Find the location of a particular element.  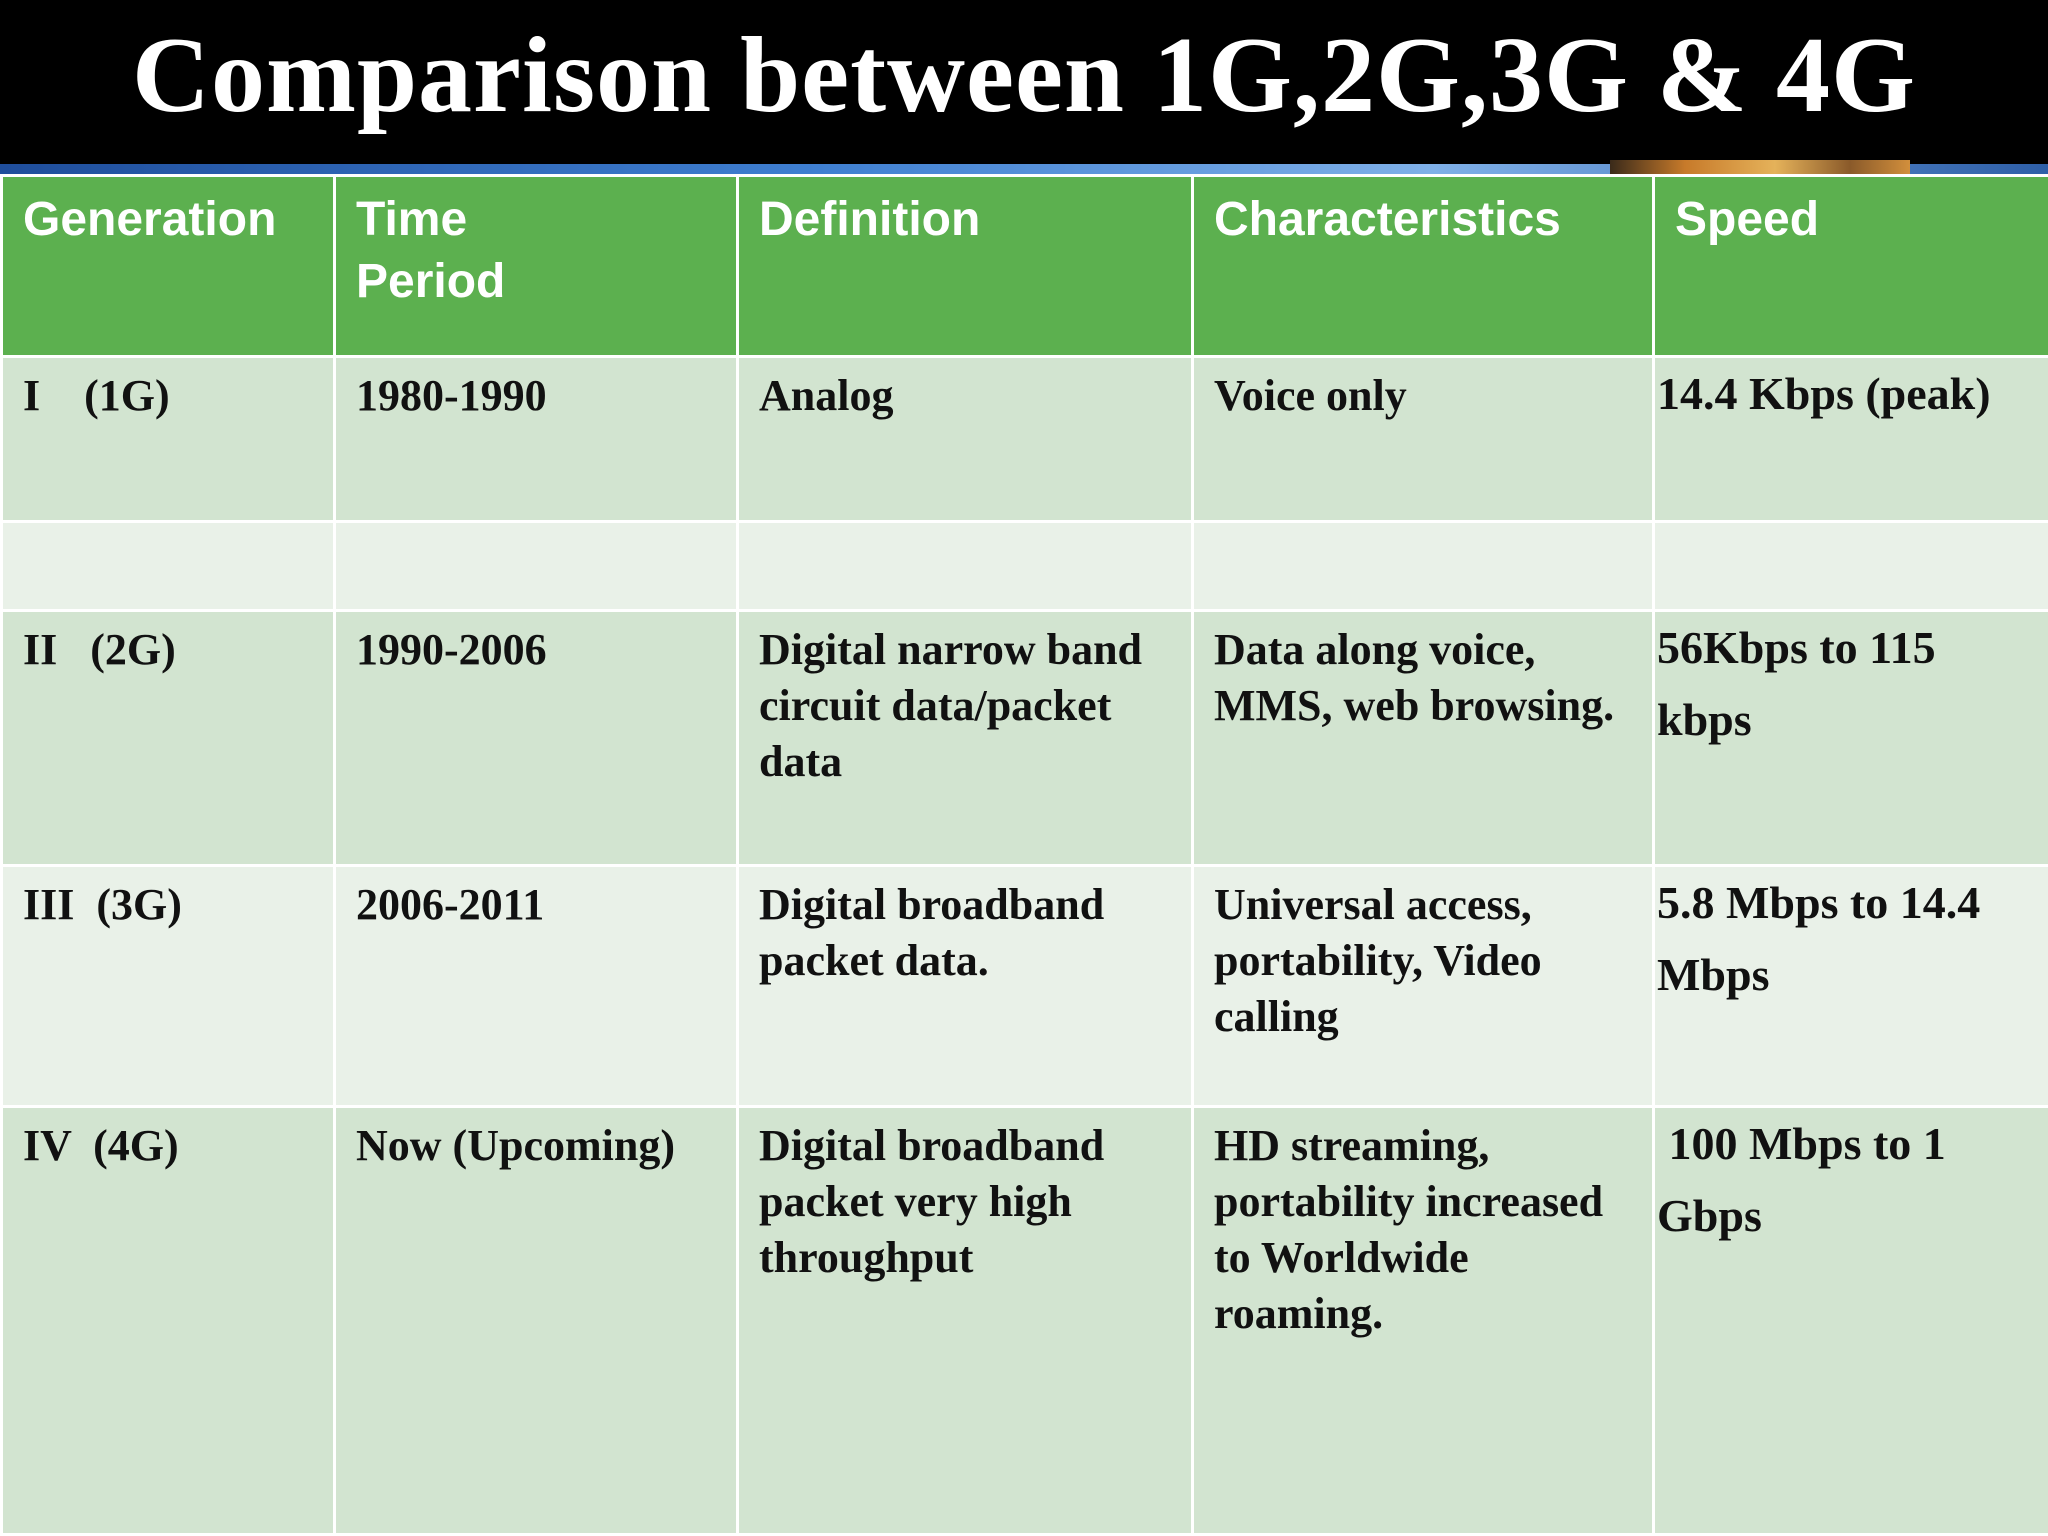

cell-generation: I (1G) is located at coordinates (168, 439).